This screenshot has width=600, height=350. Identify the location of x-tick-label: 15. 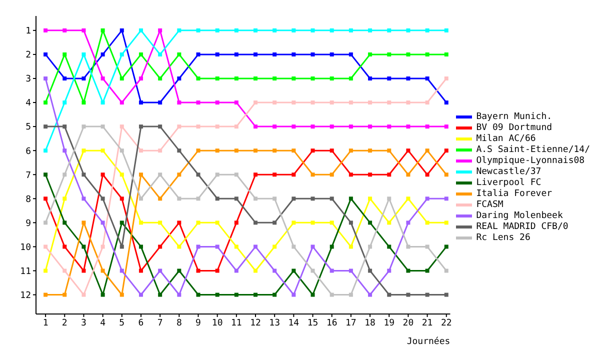
(312, 323).